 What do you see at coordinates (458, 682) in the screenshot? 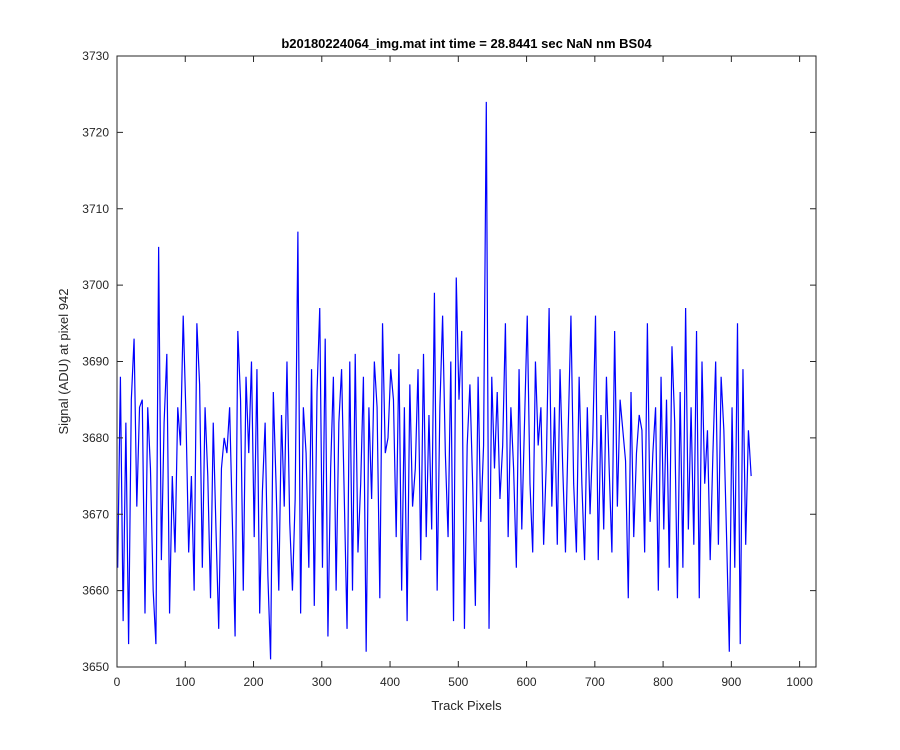
I see `x-tick-label: 500` at bounding box center [458, 682].